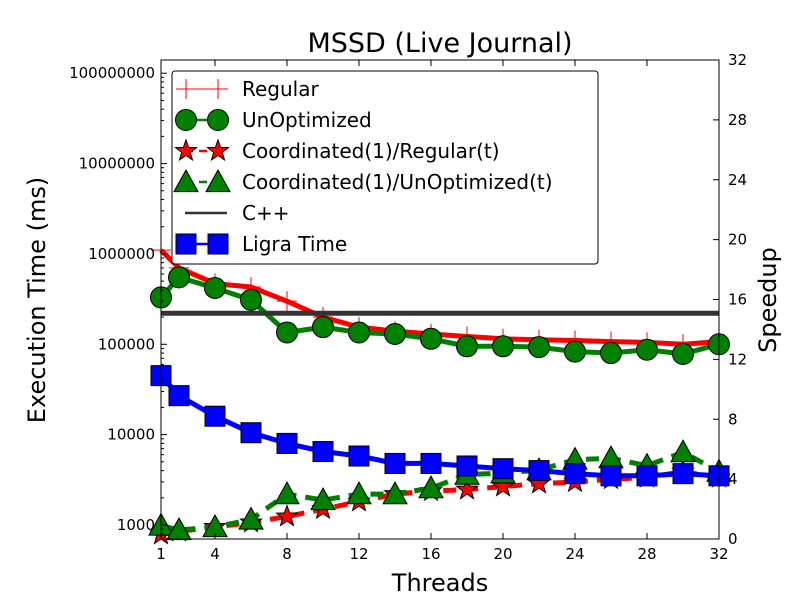  What do you see at coordinates (737, 120) in the screenshot?
I see `y-right-tick-label-28: 28` at bounding box center [737, 120].